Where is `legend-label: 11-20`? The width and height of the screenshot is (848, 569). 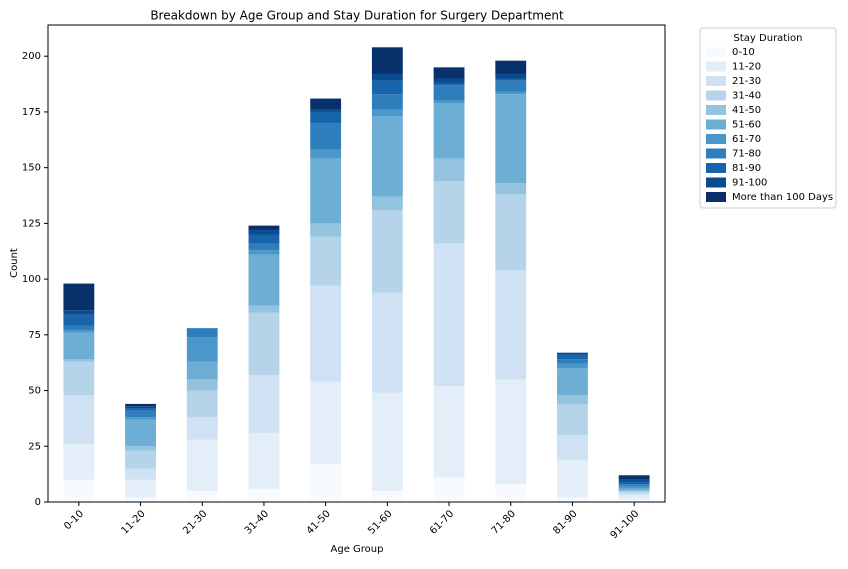
legend-label: 11-20 is located at coordinates (746, 67).